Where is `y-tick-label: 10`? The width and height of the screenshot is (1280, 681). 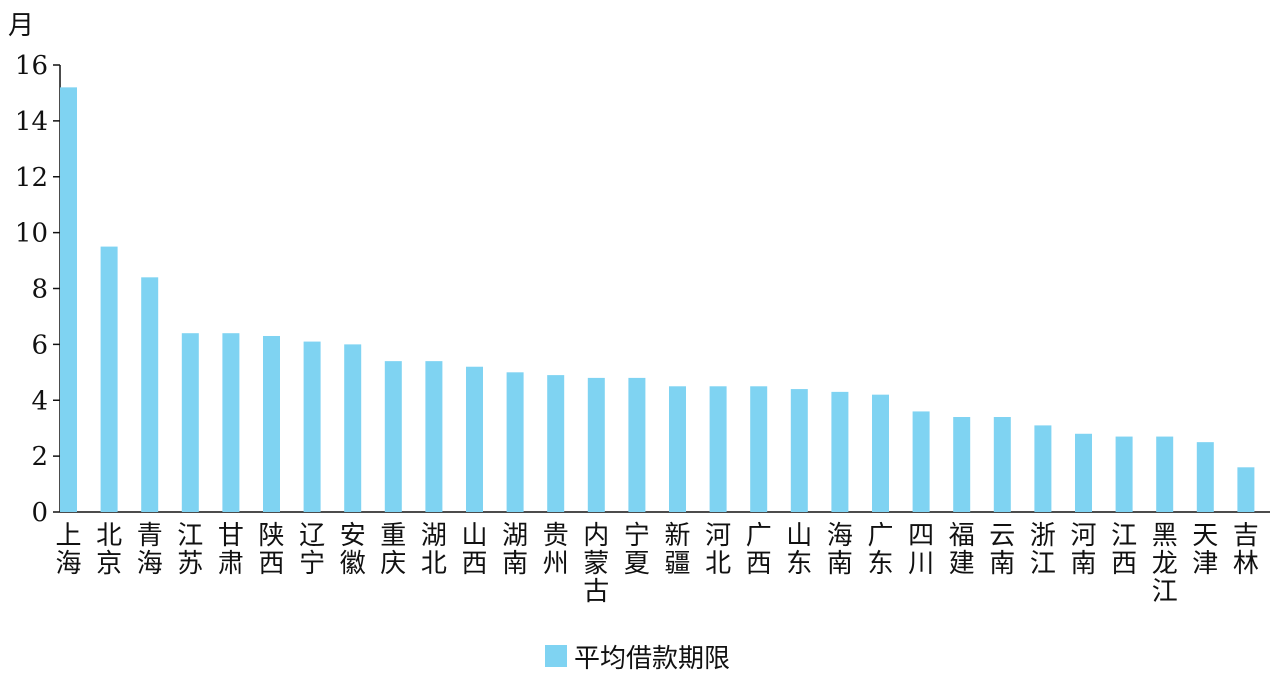 y-tick-label: 10 is located at coordinates (31, 234).